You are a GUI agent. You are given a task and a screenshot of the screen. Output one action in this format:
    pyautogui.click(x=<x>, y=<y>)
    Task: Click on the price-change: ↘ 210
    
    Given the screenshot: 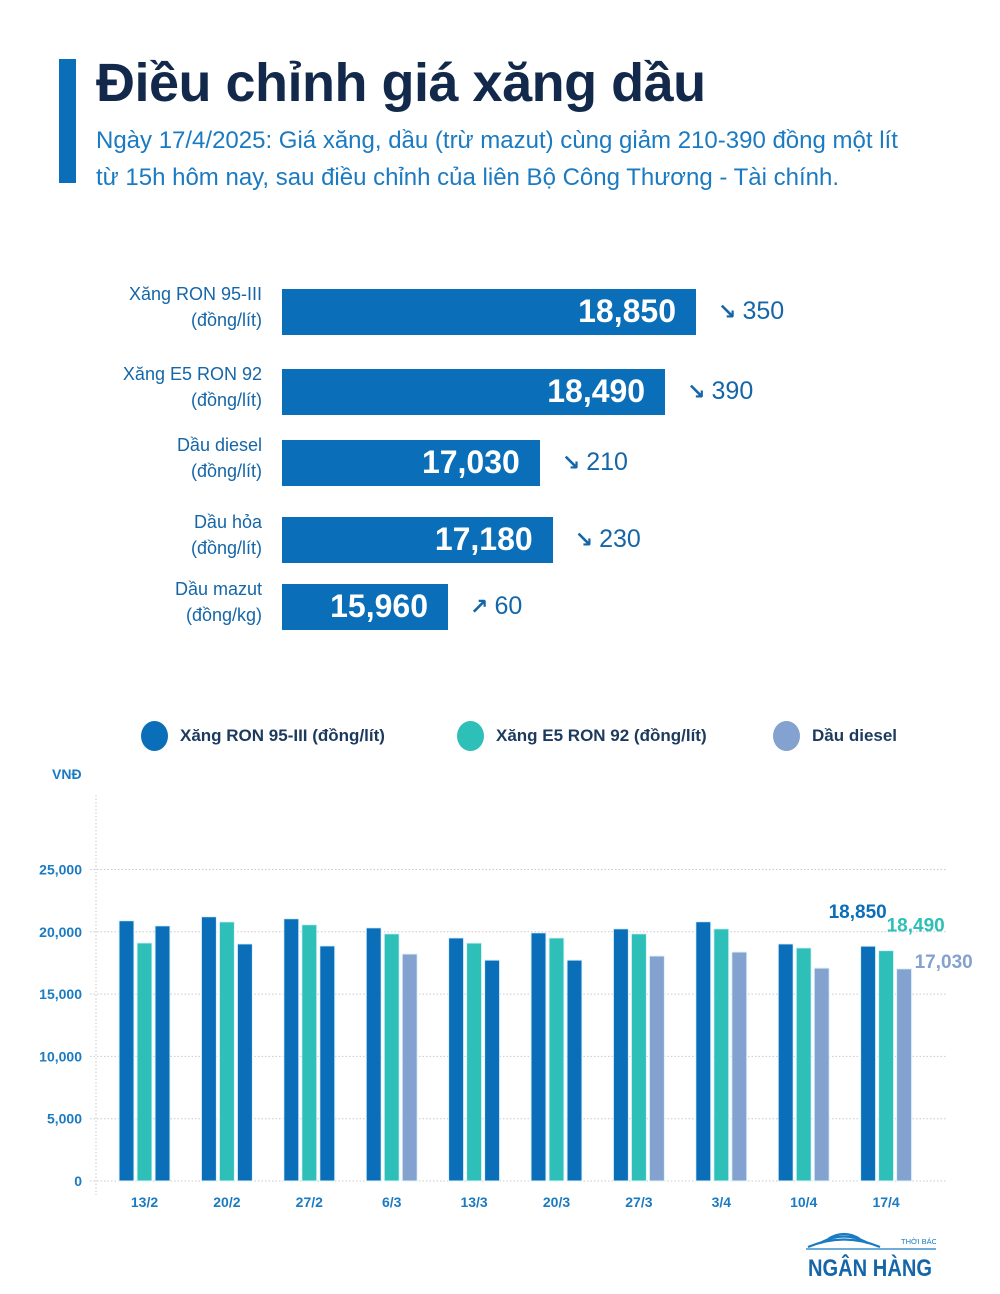 What is the action you would take?
    pyautogui.click(x=595, y=462)
    